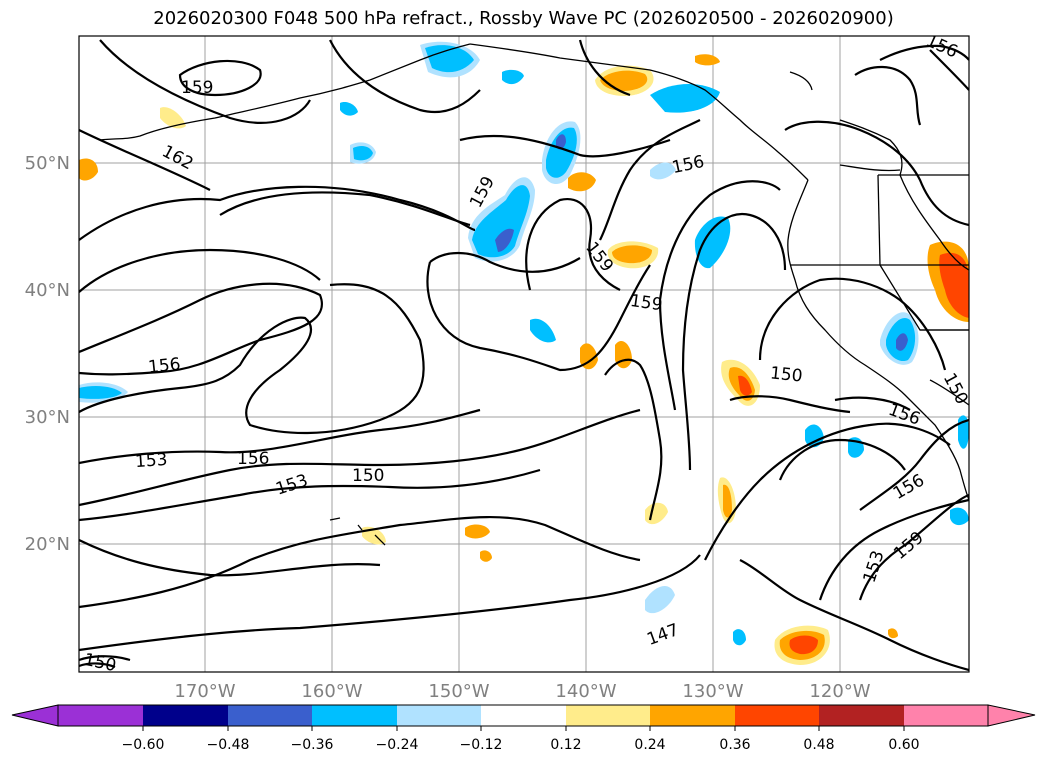 The width and height of the screenshot is (1047, 765). Describe the element at coordinates (204, 691) in the screenshot. I see `lon-label: 170°W` at that location.